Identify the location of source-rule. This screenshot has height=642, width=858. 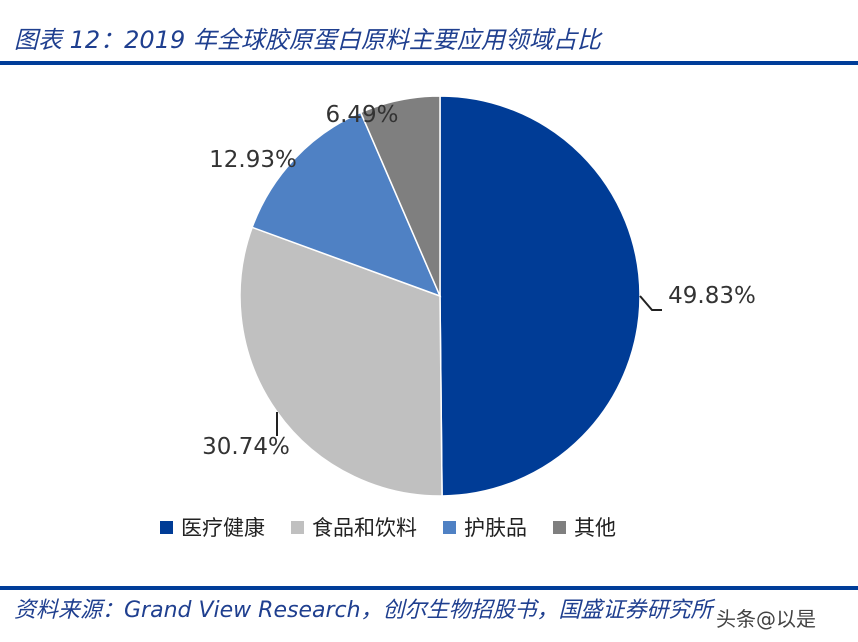
(429, 588).